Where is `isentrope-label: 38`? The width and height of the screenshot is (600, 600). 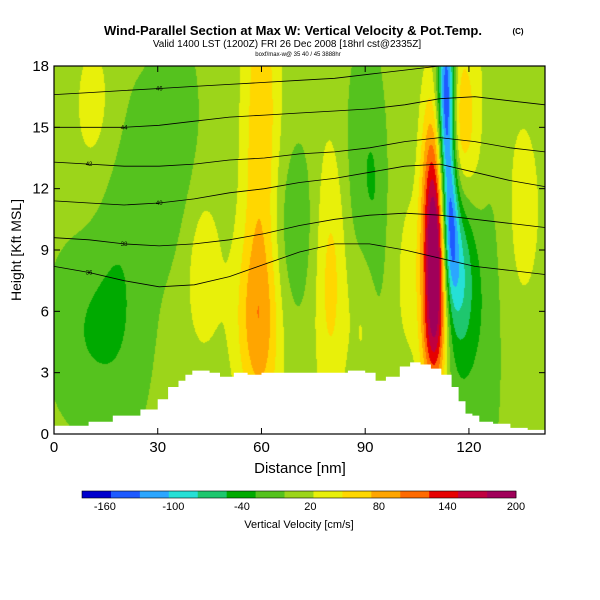
isentrope-label: 38 is located at coordinates (124, 245).